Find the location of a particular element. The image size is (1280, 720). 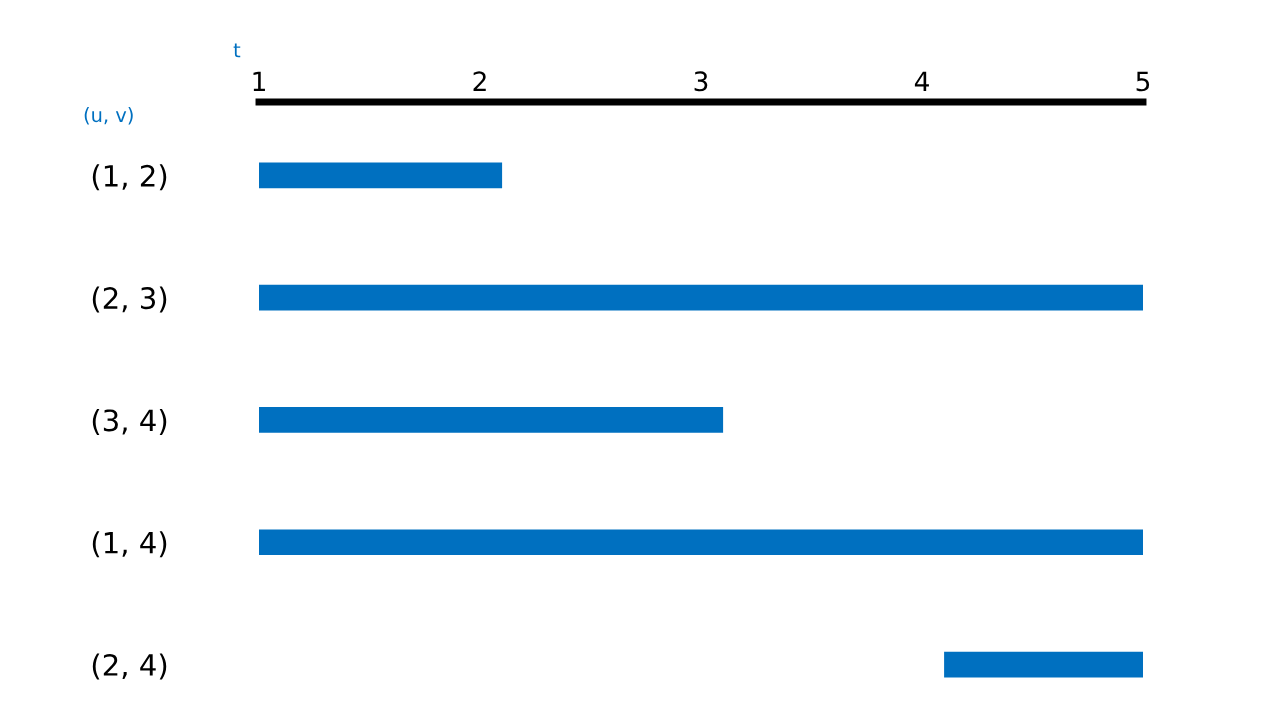

x-tick-label: 3 is located at coordinates (701, 81).